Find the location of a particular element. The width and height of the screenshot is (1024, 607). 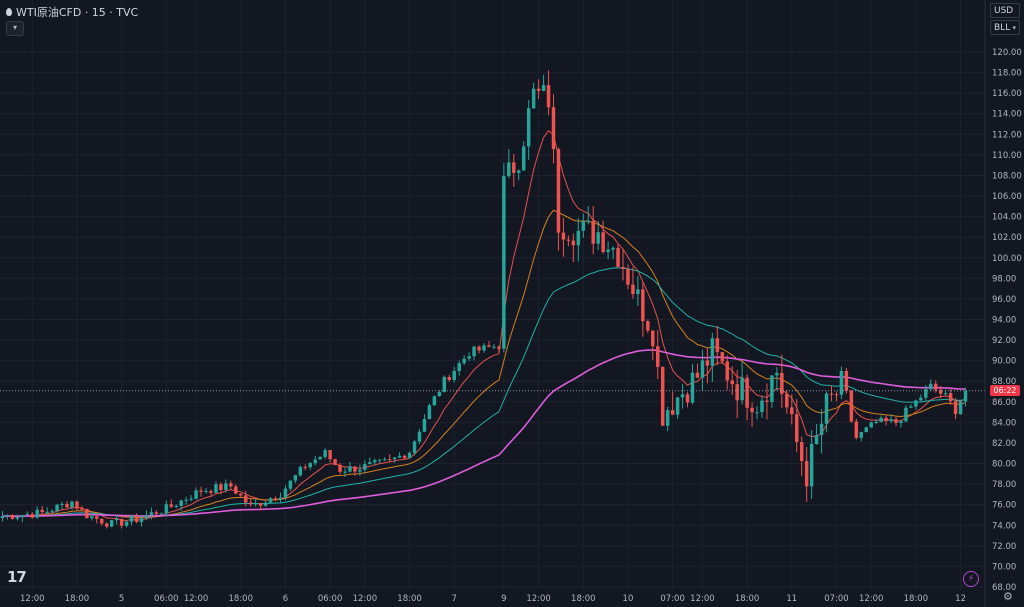

y-tick-label: 76.00 is located at coordinates (1004, 506).